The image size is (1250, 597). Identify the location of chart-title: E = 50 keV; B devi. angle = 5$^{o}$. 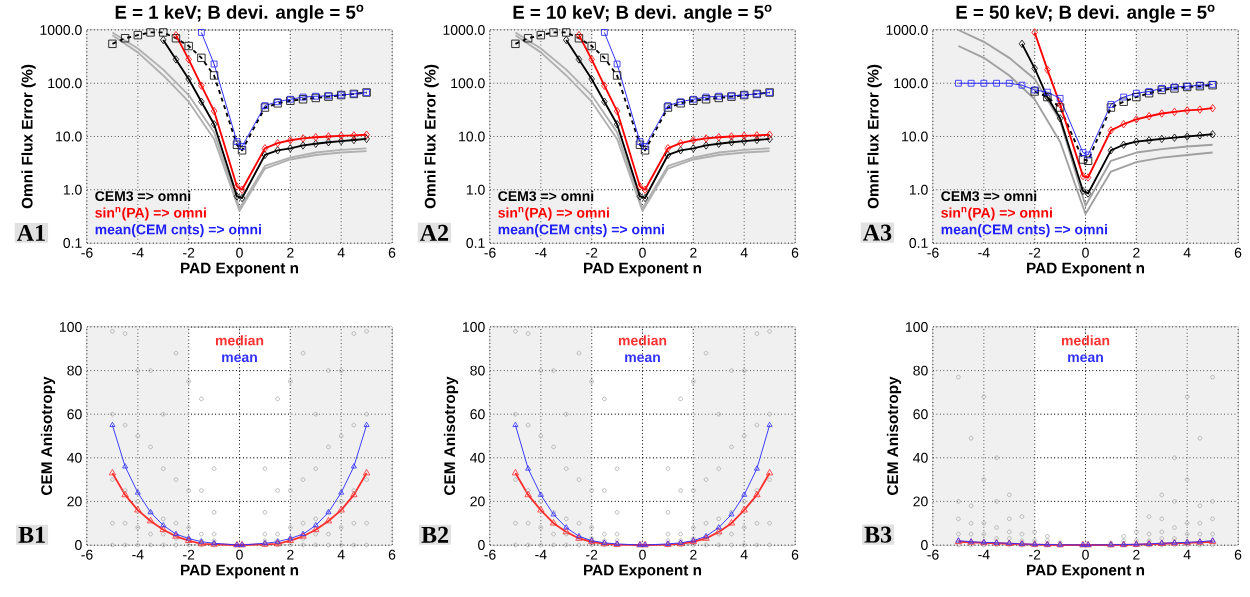
(1085, 13).